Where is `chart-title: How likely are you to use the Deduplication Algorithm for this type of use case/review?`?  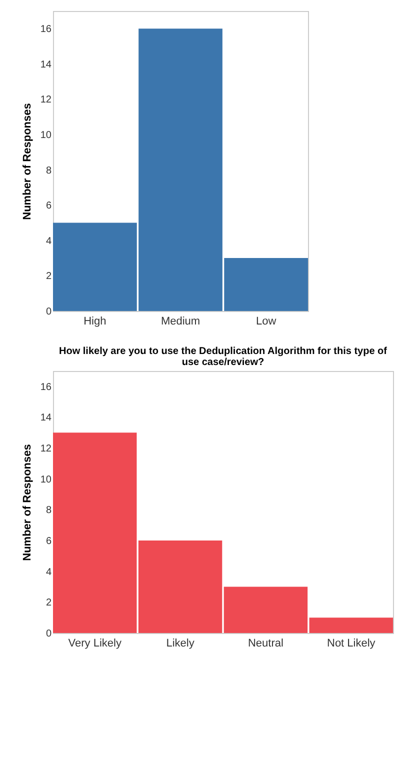 chart-title: How likely are you to use the Deduplication Algorithm for this type of use case/review? is located at coordinates (223, 357).